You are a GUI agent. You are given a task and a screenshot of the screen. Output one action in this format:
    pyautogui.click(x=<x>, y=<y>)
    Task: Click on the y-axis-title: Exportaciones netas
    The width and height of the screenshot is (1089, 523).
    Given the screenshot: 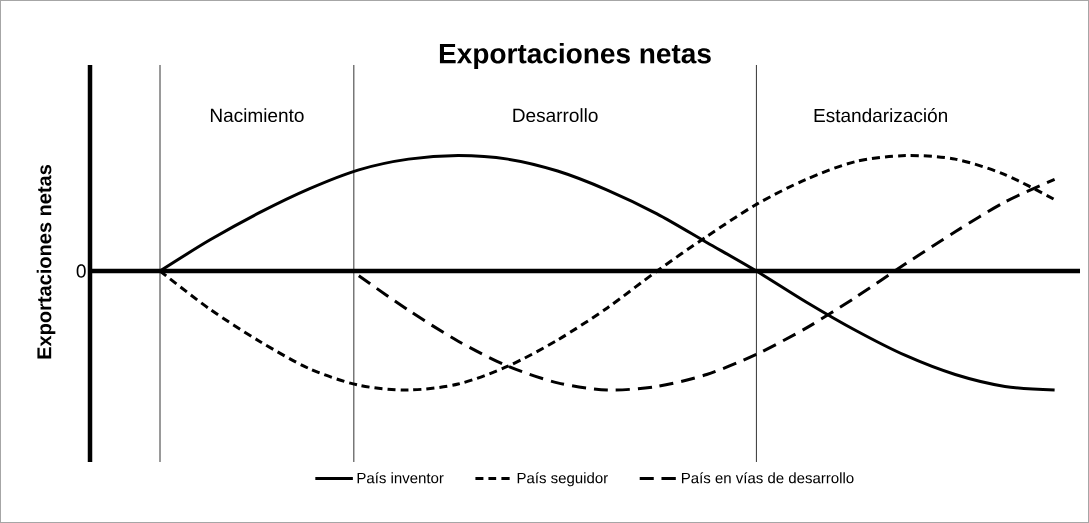 What is the action you would take?
    pyautogui.click(x=46, y=262)
    